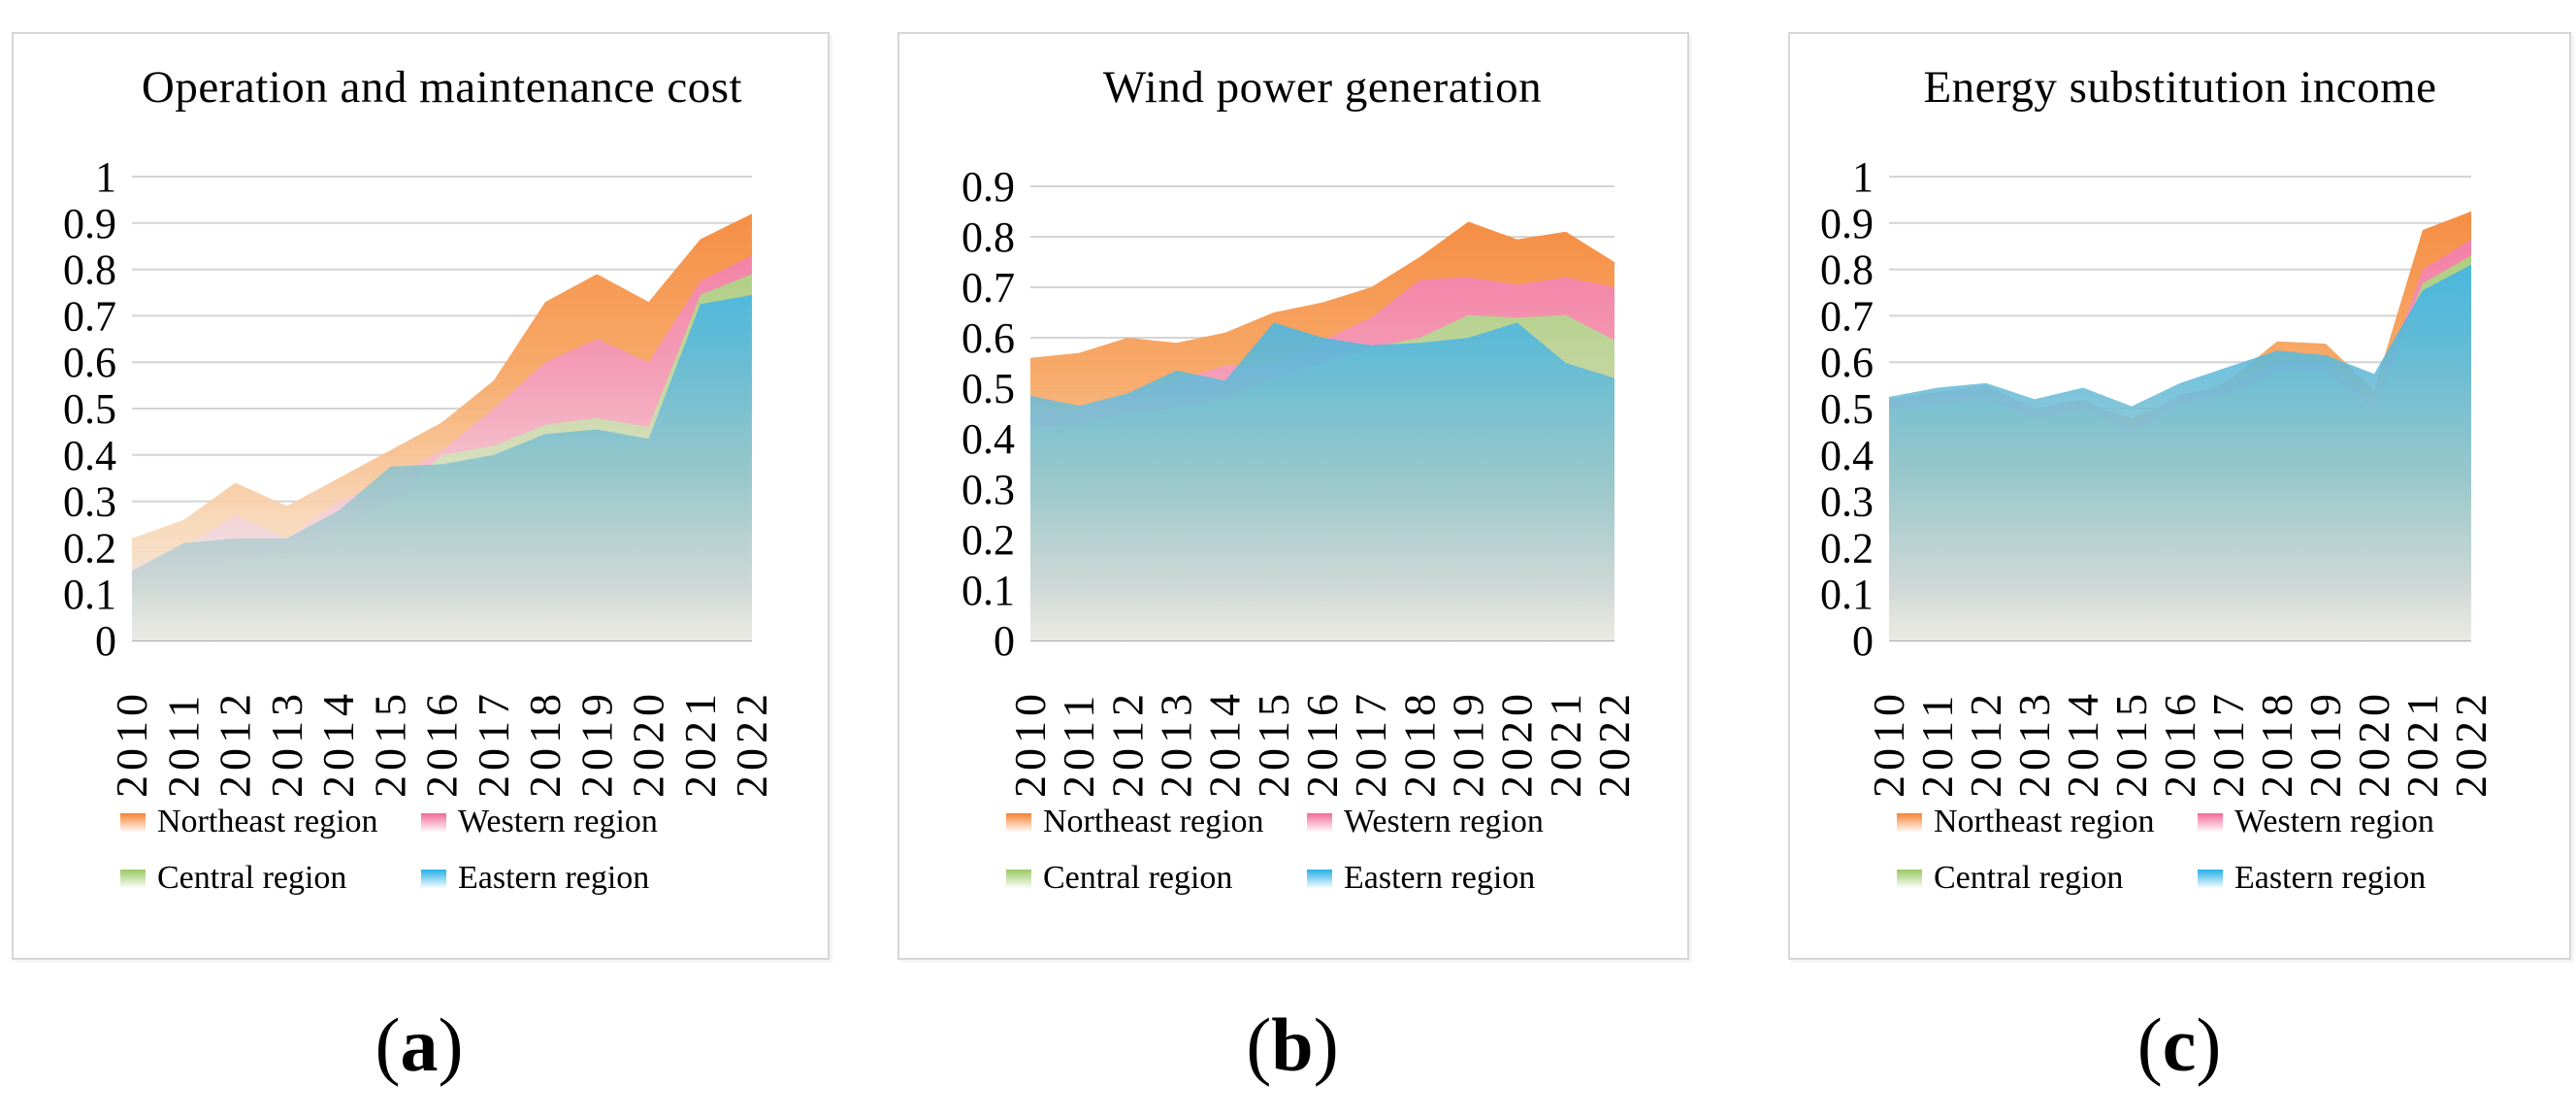 The width and height of the screenshot is (2576, 1117). I want to click on x-tick-label-2014: 2014, so click(2082, 743).